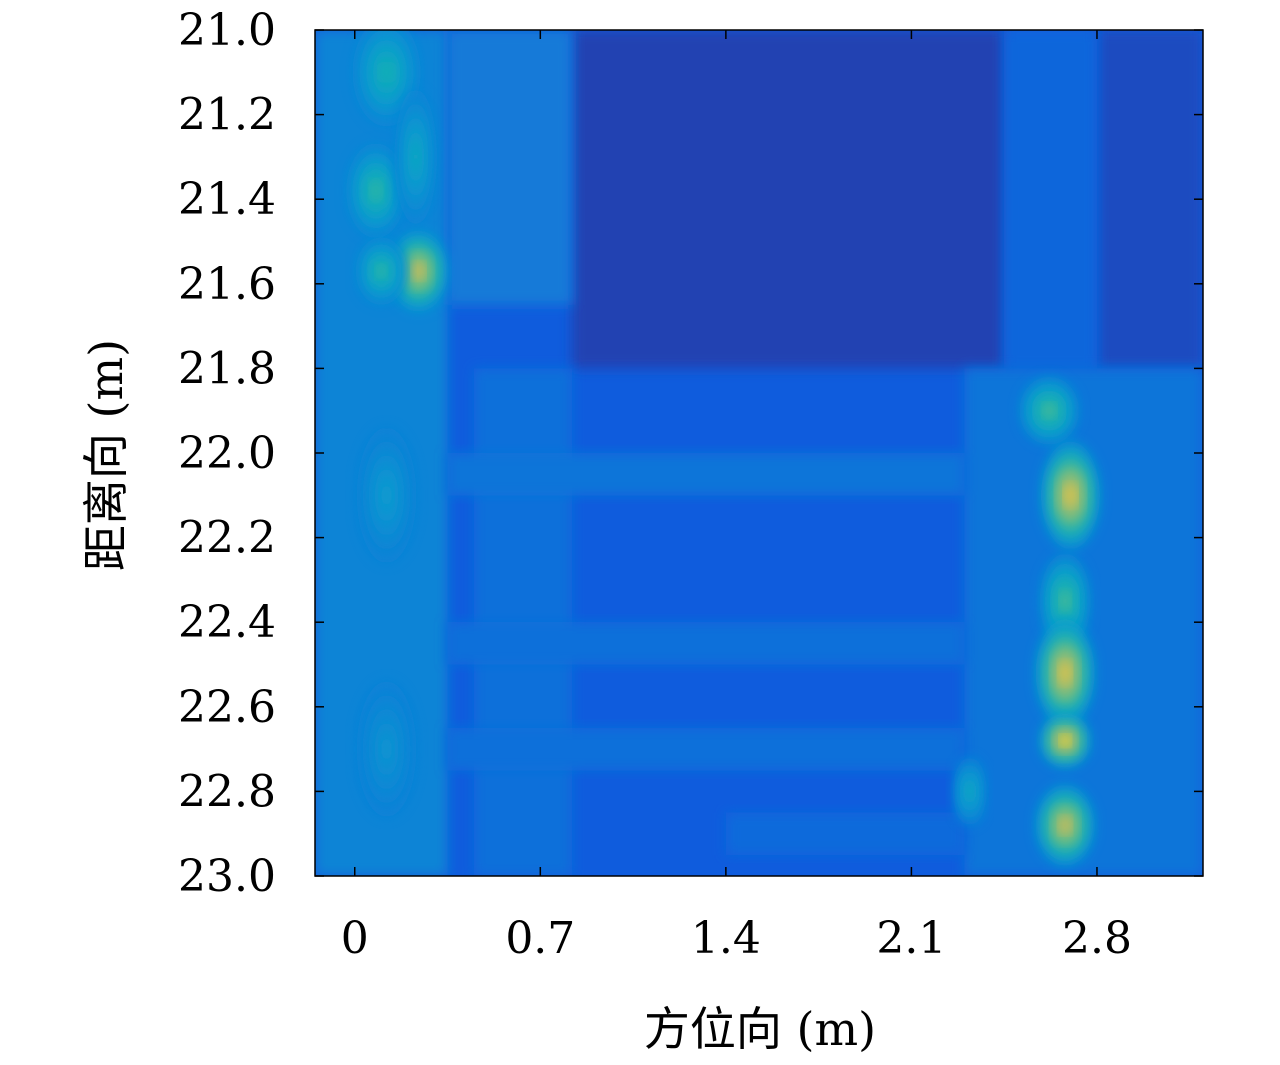  What do you see at coordinates (540, 938) in the screenshot?
I see `x-tick-label: 0.7` at bounding box center [540, 938].